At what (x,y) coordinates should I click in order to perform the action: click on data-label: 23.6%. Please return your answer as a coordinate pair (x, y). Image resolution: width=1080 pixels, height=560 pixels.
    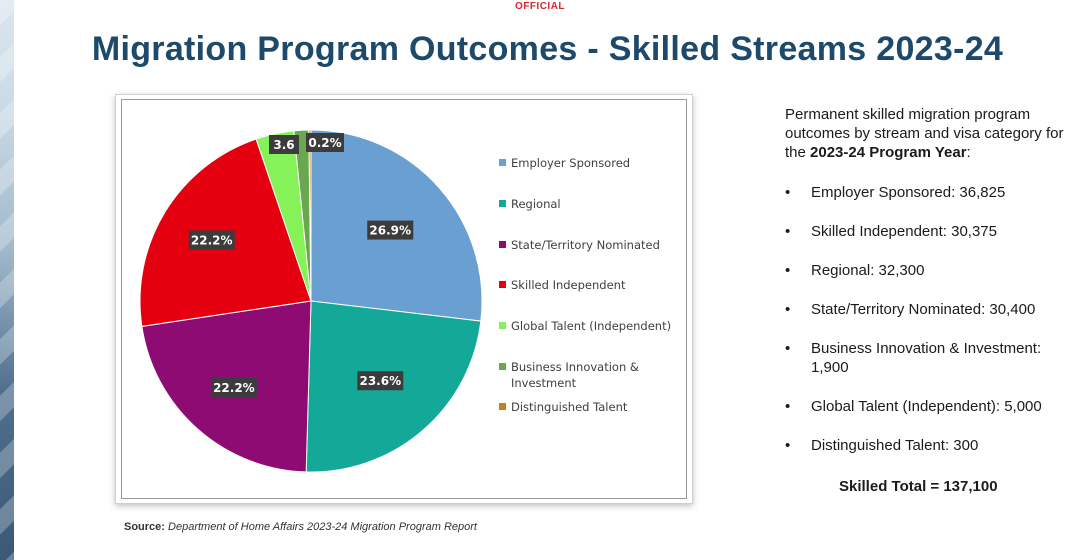
    Looking at the image, I should click on (380, 381).